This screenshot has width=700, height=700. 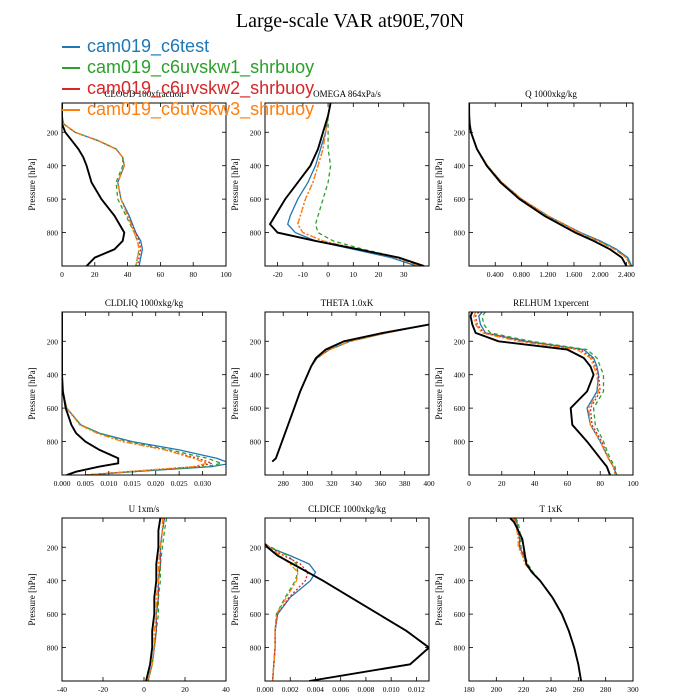 What do you see at coordinates (579, 689) in the screenshot?
I see `x-tick-label: 260` at bounding box center [579, 689].